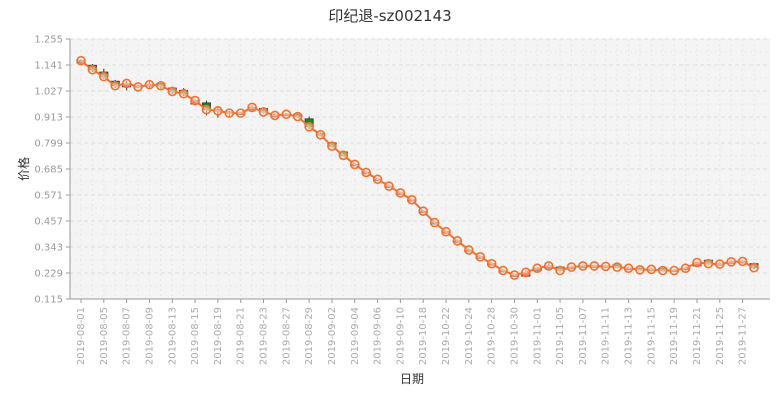  Describe the element at coordinates (492, 336) in the screenshot. I see `x-tick-label: 2019-10-28` at that location.